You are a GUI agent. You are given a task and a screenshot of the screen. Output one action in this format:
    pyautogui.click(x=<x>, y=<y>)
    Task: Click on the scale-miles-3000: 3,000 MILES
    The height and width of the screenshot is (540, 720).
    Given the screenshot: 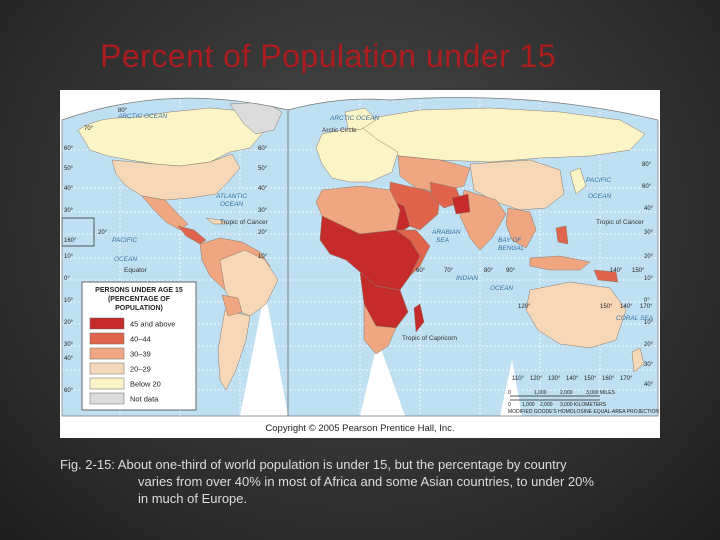 What is the action you would take?
    pyautogui.click(x=601, y=393)
    